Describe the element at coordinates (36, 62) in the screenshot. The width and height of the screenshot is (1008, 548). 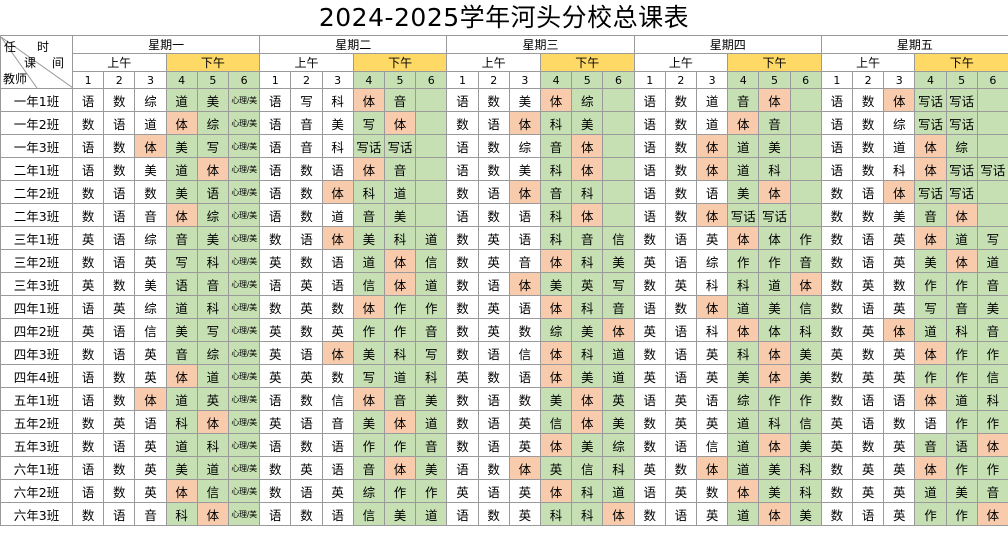
I see `corner-header: 任 时课间教师` at that location.